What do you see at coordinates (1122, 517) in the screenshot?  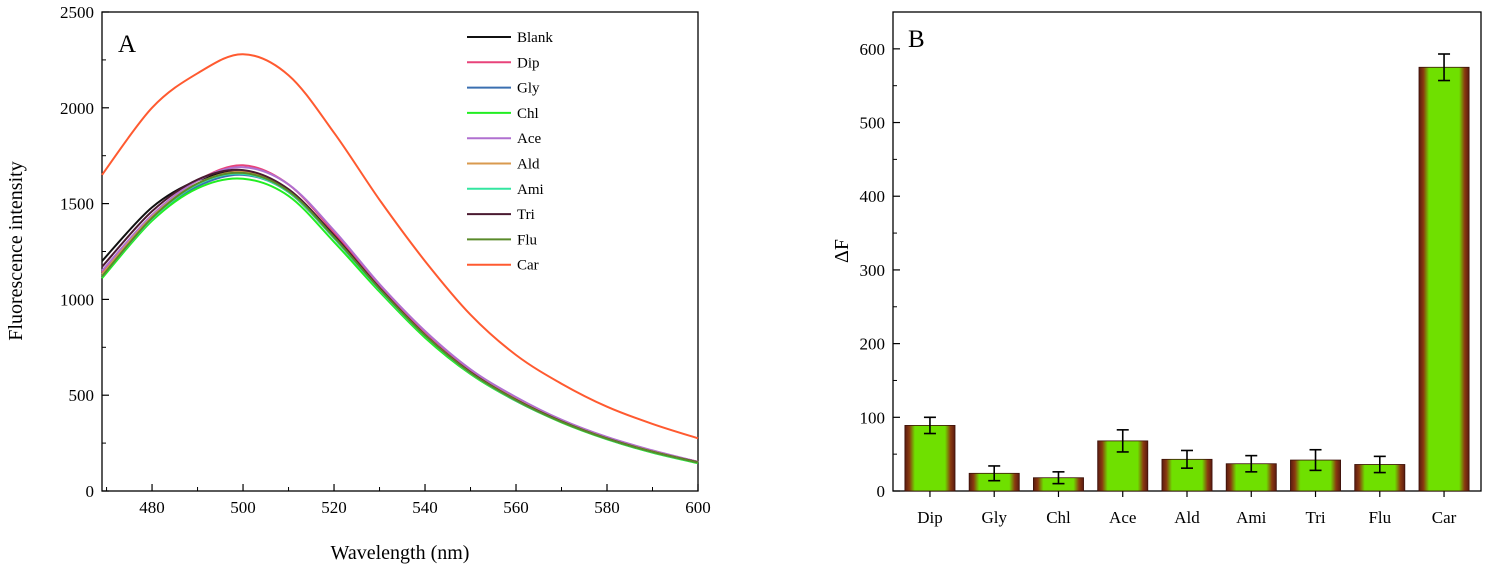 I see `panel-b-x-tick-label: Ace` at bounding box center [1122, 517].